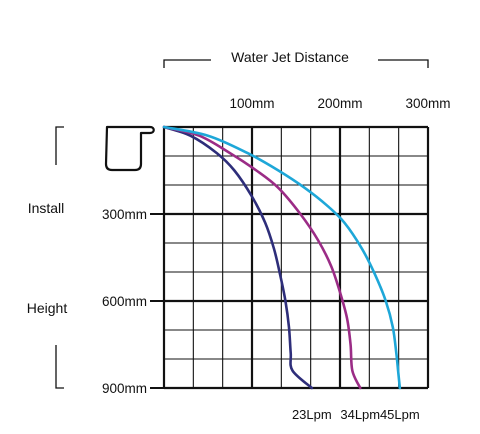 This screenshot has height=434, width=480. I want to click on y-tick-label: 300mm, so click(124, 214).